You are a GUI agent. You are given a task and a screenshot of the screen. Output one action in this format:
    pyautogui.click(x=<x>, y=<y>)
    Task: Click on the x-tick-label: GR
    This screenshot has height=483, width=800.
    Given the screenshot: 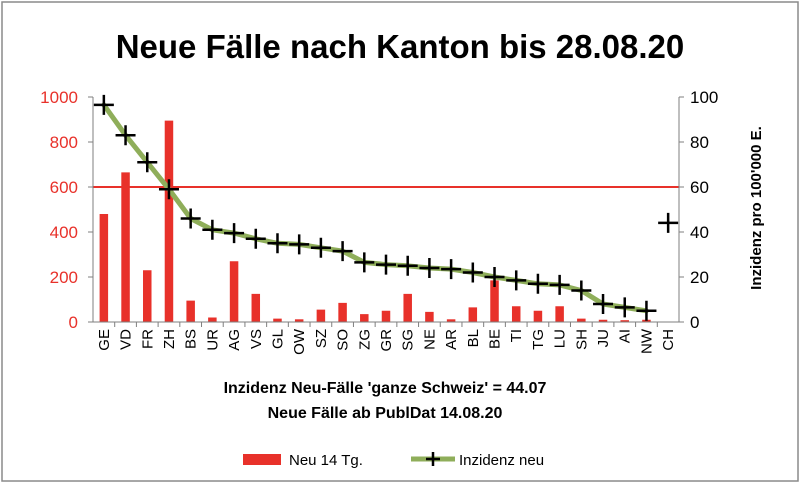 What is the action you would take?
    pyautogui.click(x=386, y=340)
    